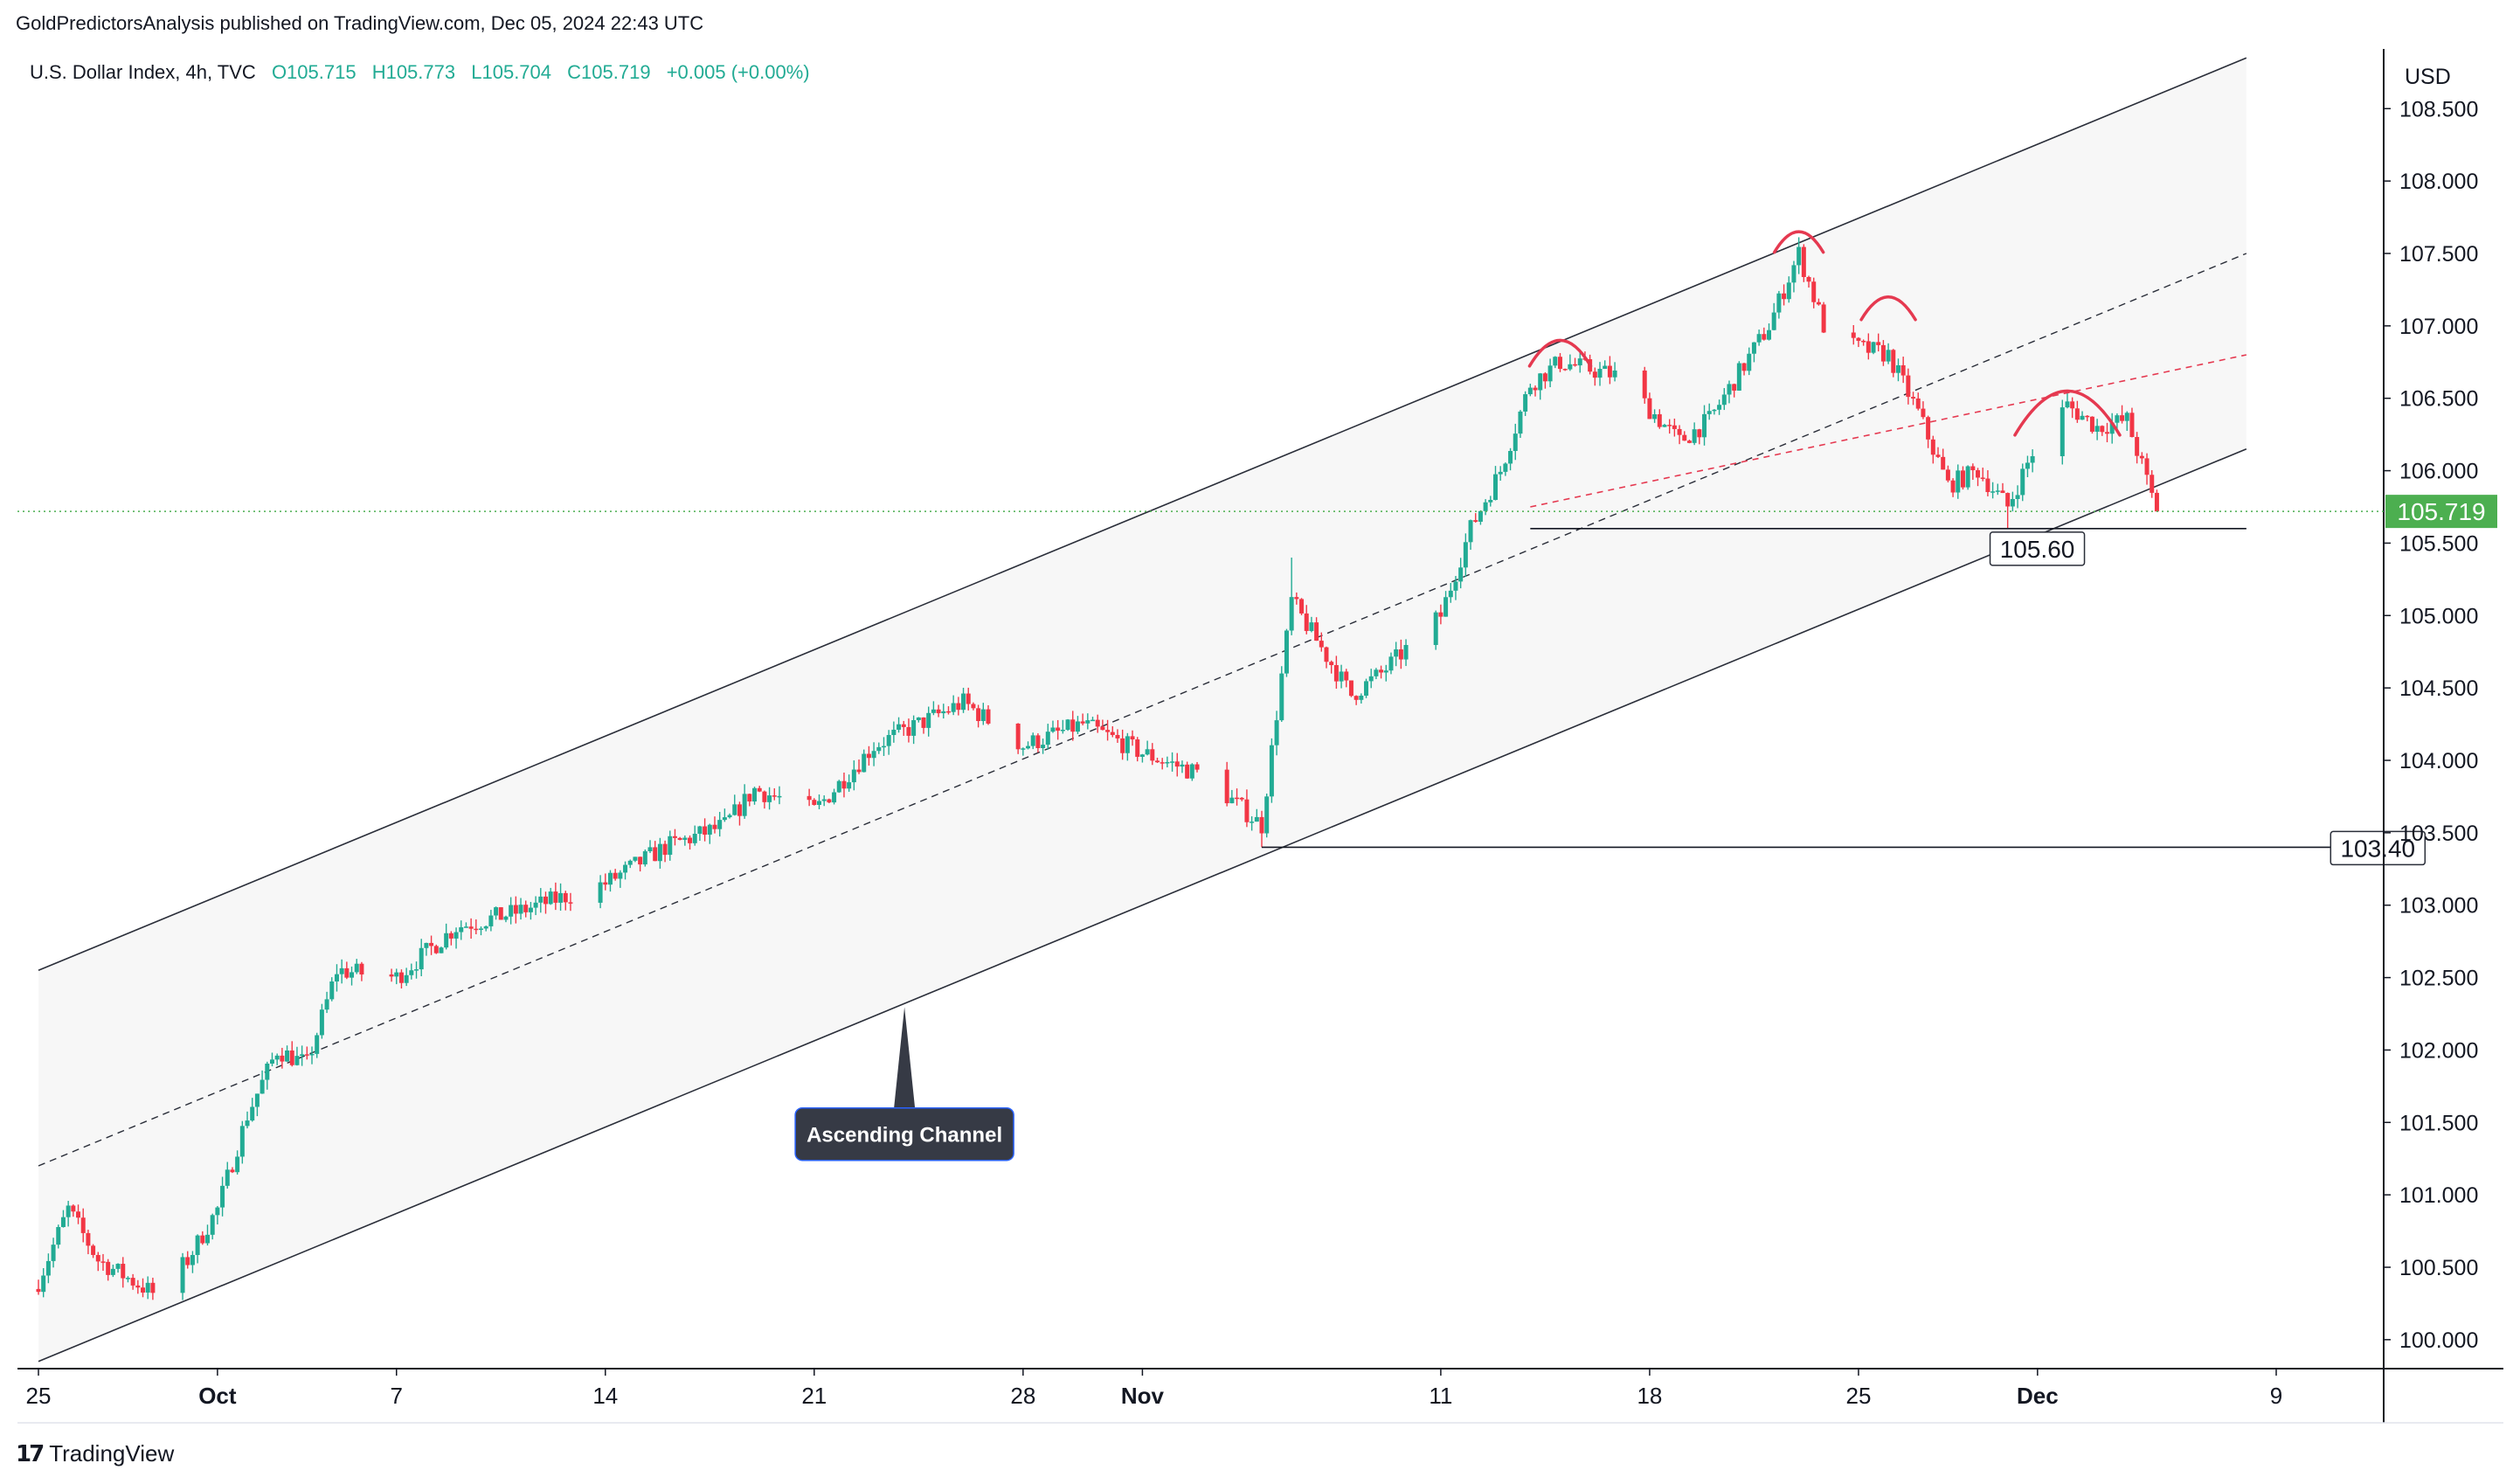 The width and height of the screenshot is (2520, 1484). Describe the element at coordinates (2037, 548) in the screenshot. I see `level-tag-105-60: 105.60` at that location.